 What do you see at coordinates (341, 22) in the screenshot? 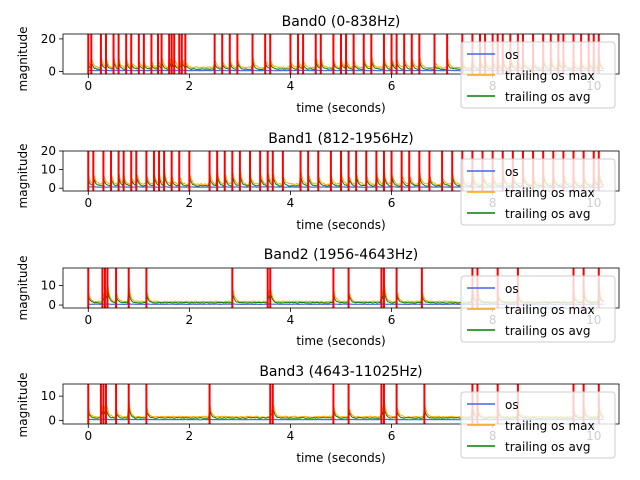
I see `subplot-title: Band0 (0-838Hz)` at bounding box center [341, 22].